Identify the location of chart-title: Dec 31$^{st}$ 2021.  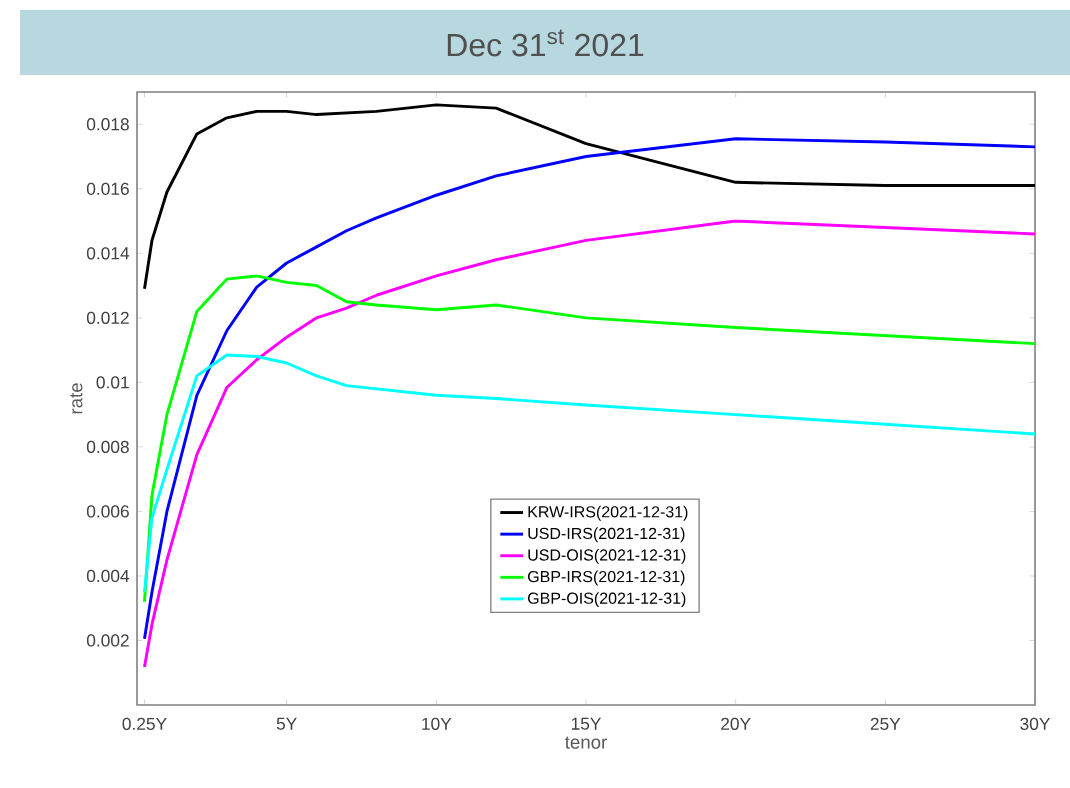
(545, 43).